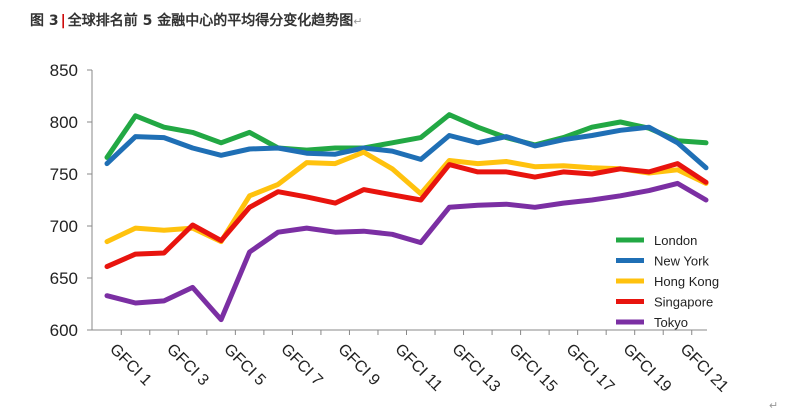 Image resolution: width=800 pixels, height=418 pixels. I want to click on chart-legend: London New York Hong Kong Singapore Tokyo, so click(667, 281).